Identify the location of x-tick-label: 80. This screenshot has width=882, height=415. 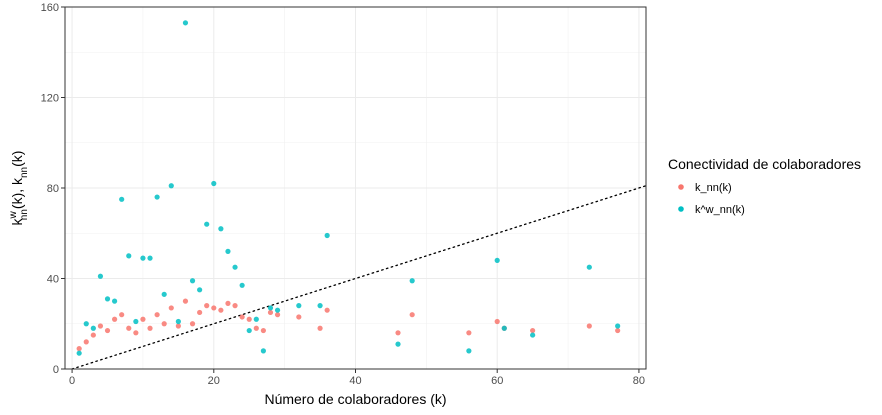
(639, 381).